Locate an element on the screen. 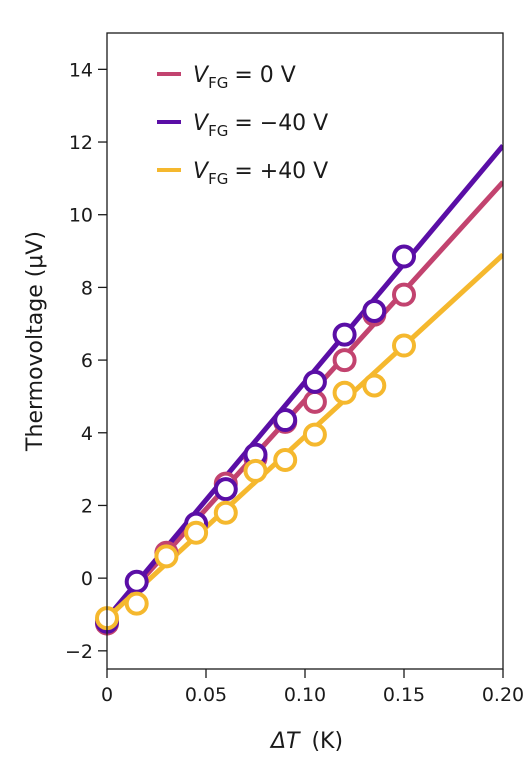 This screenshot has height=761, width=529. y-tick-label: 12 is located at coordinates (81, 143).